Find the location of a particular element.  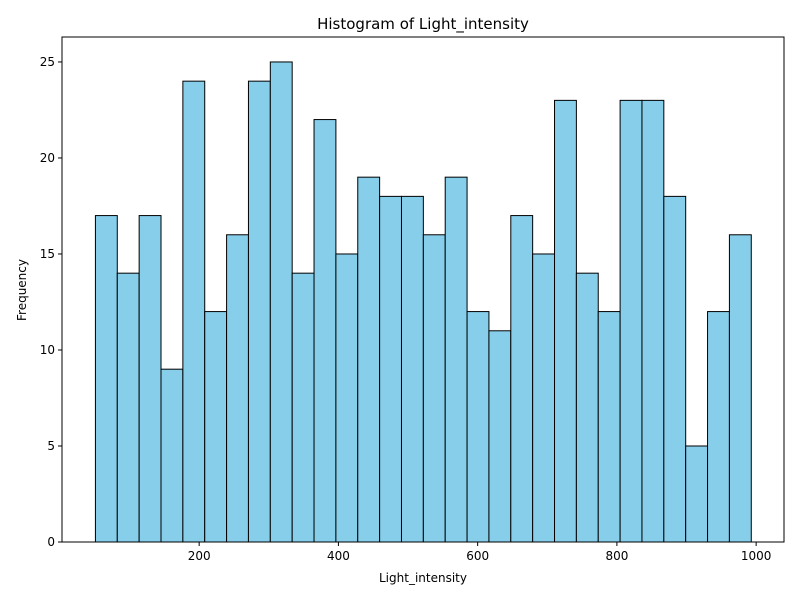

y-tick-label: 25 is located at coordinates (47, 62).